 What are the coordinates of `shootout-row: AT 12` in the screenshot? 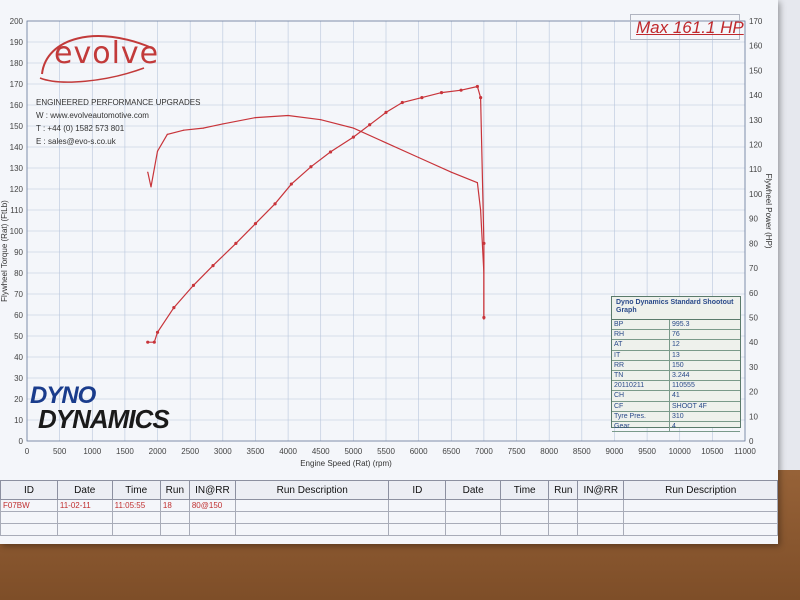 It's located at (676, 345).